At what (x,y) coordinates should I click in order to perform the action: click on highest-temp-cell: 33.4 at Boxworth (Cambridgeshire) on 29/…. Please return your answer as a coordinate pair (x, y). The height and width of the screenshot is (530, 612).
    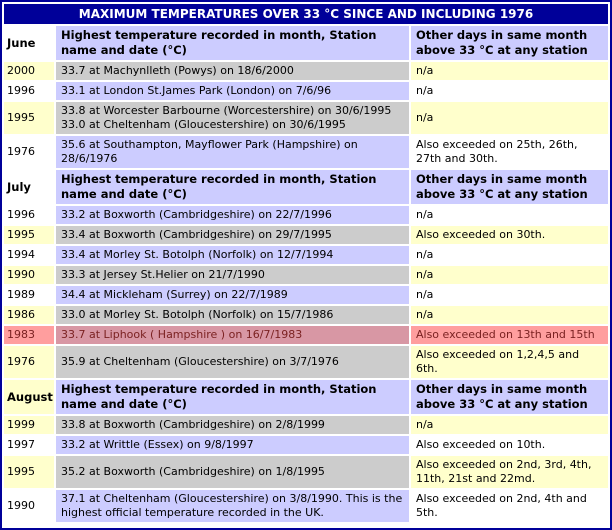
    Looking at the image, I should click on (232, 235).